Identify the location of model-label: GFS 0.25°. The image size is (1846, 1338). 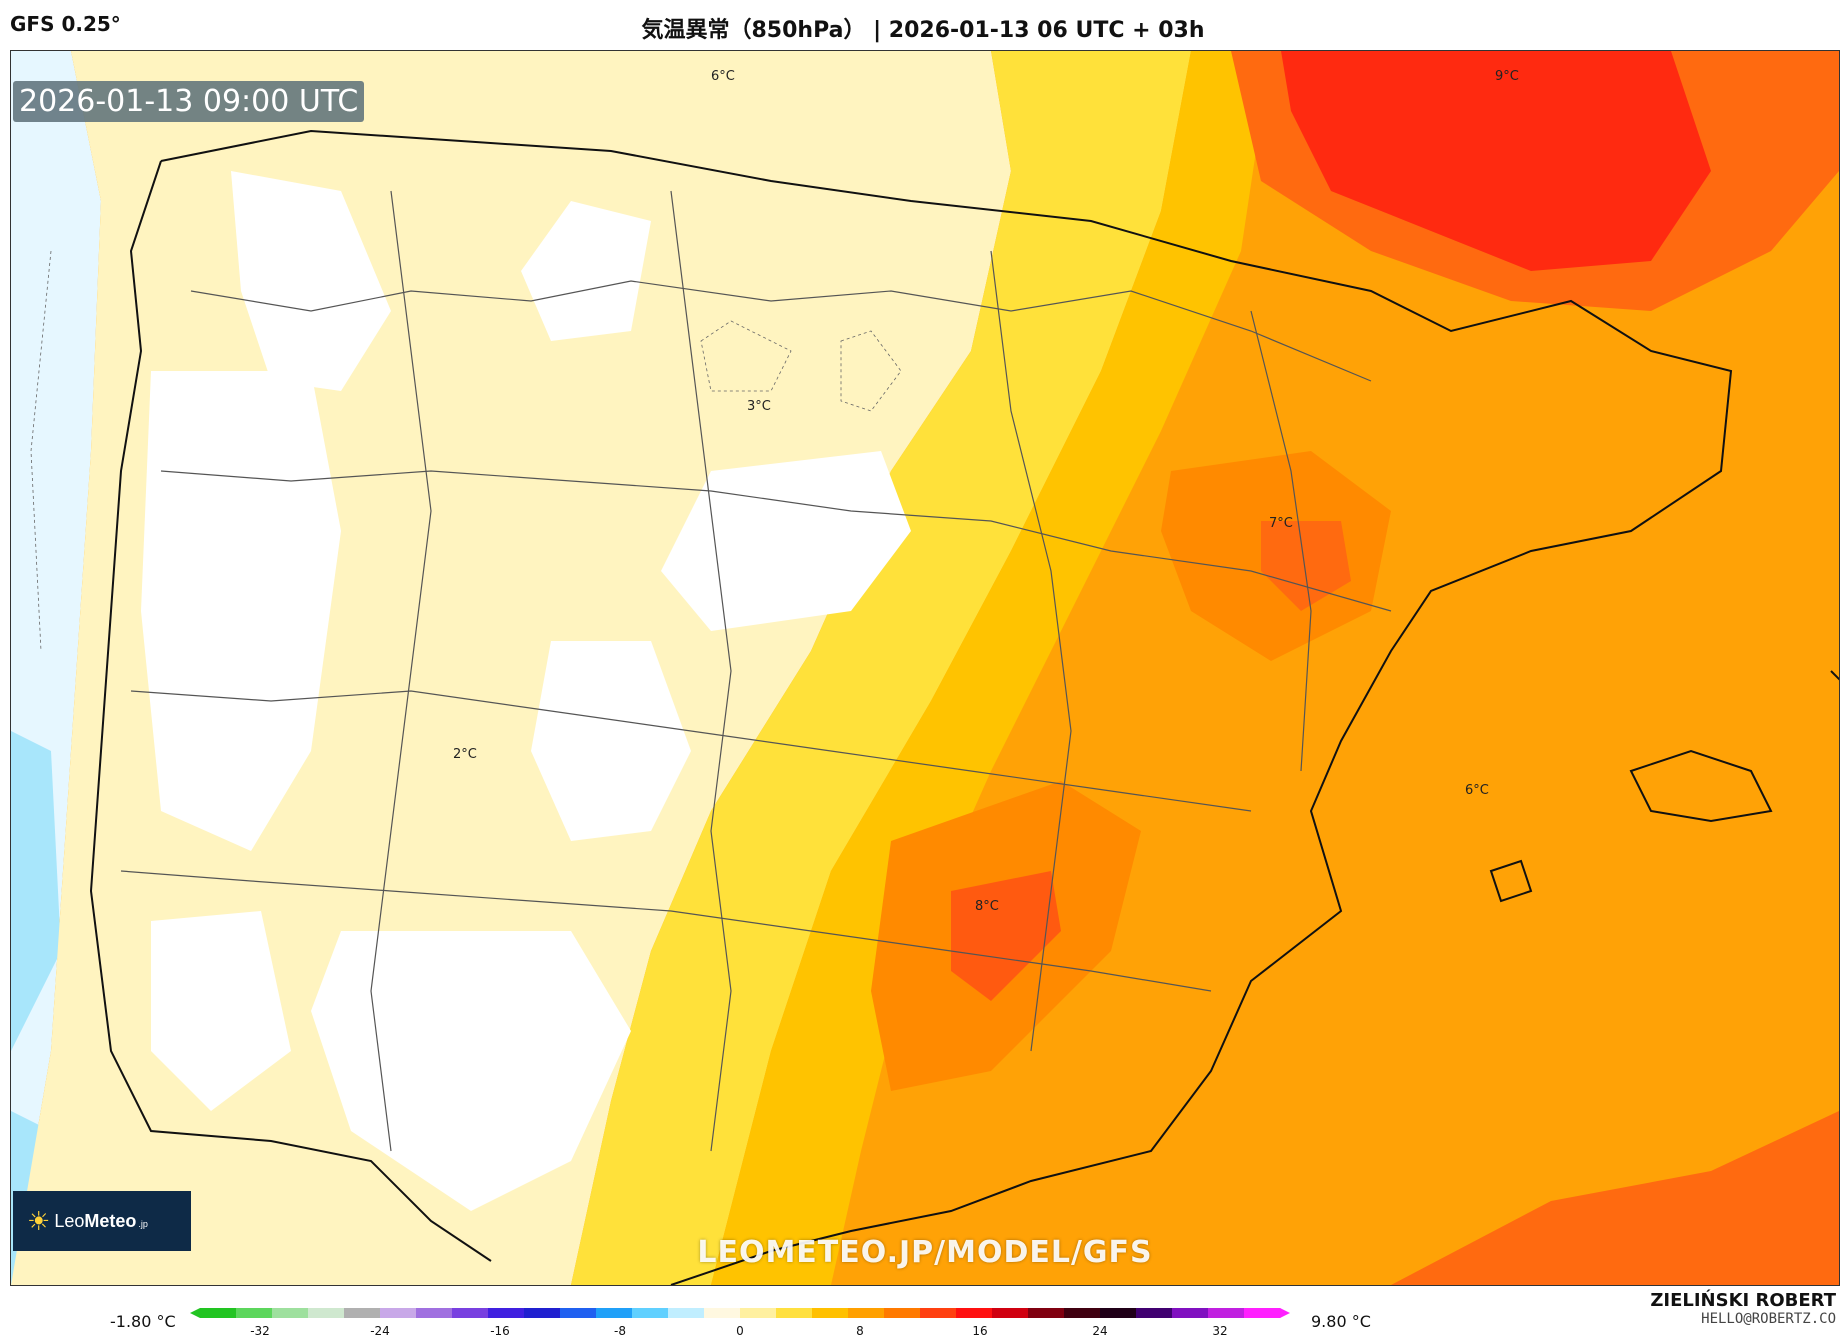
(65, 24).